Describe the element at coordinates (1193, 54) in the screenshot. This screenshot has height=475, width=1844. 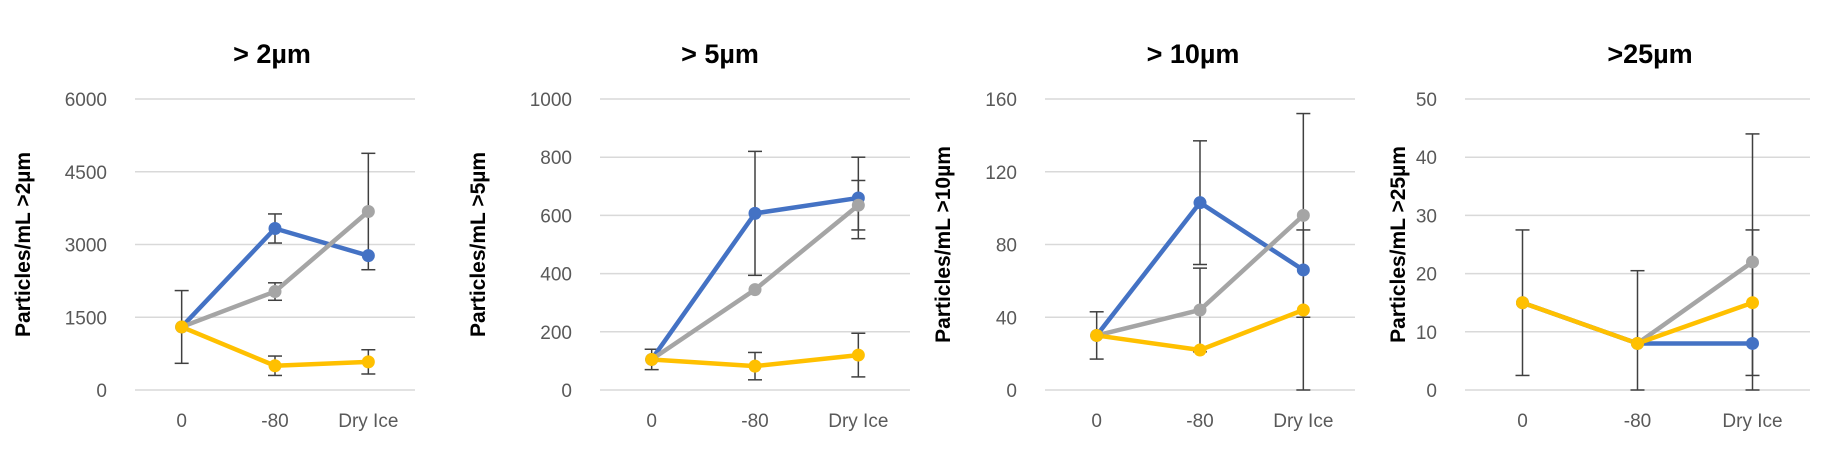
I see `chart-title: > 10µm` at that location.